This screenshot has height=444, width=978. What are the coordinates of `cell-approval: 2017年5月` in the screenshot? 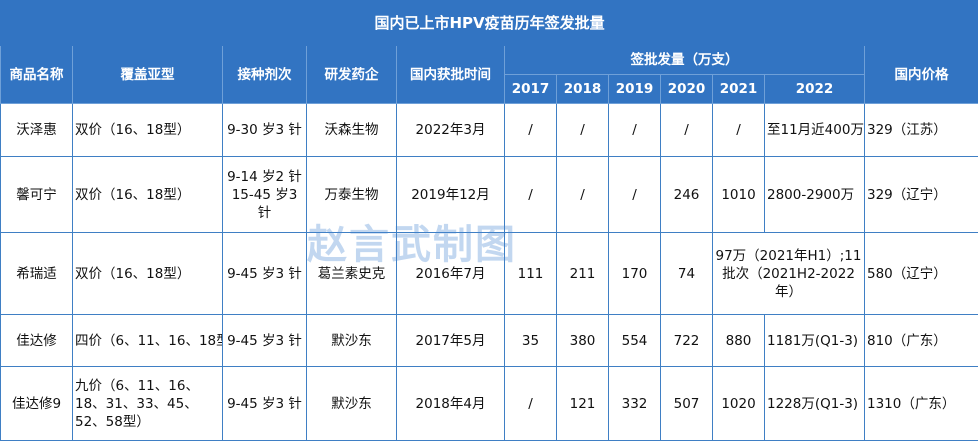 It's located at (450, 340).